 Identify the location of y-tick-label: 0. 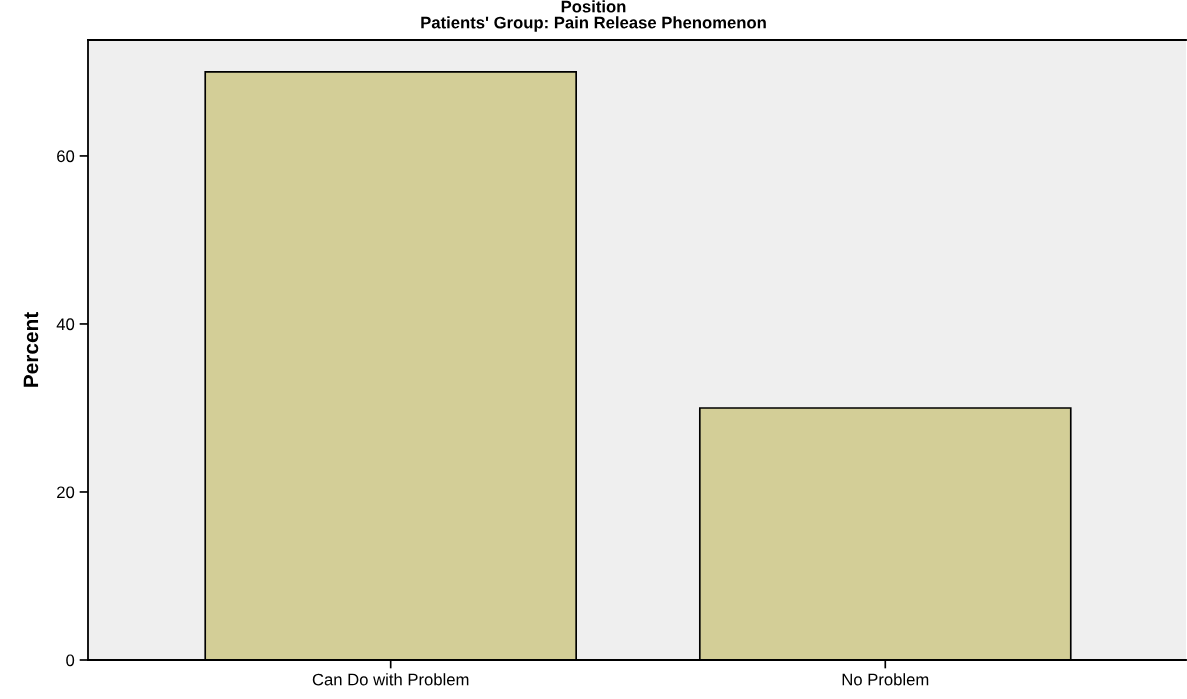
(70, 660).